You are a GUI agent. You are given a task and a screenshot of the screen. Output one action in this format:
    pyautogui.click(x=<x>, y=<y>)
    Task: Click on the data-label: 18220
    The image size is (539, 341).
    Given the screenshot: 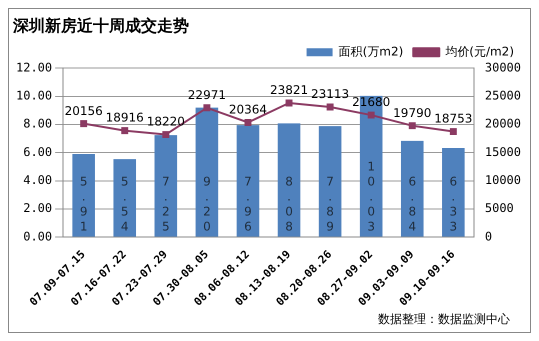 What is the action you would take?
    pyautogui.click(x=165, y=121)
    